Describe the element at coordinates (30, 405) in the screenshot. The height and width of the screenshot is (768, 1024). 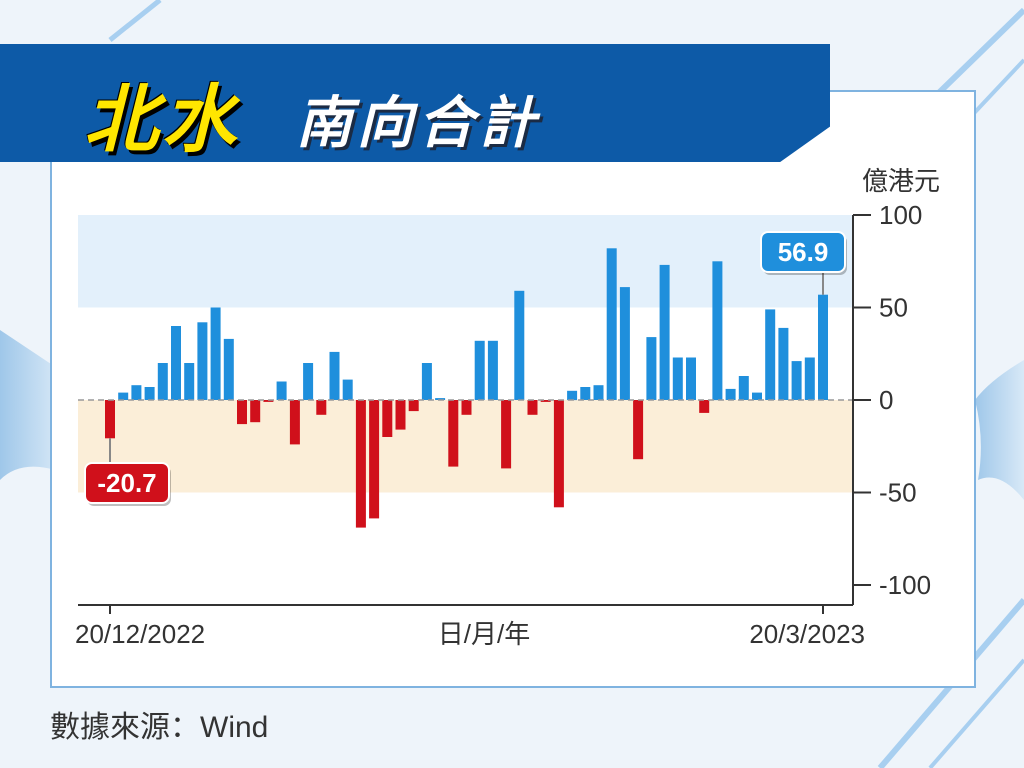
I see `water-splash-left` at that location.